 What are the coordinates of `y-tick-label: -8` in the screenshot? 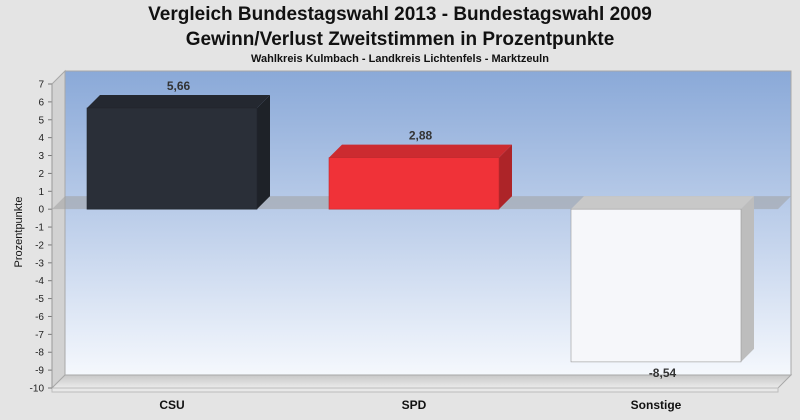 It's located at (39, 353).